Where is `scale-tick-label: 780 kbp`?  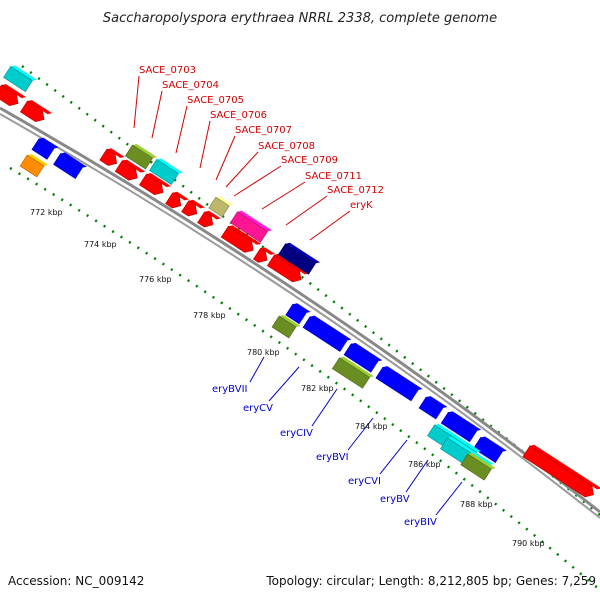 scale-tick-label: 780 kbp is located at coordinates (263, 352).